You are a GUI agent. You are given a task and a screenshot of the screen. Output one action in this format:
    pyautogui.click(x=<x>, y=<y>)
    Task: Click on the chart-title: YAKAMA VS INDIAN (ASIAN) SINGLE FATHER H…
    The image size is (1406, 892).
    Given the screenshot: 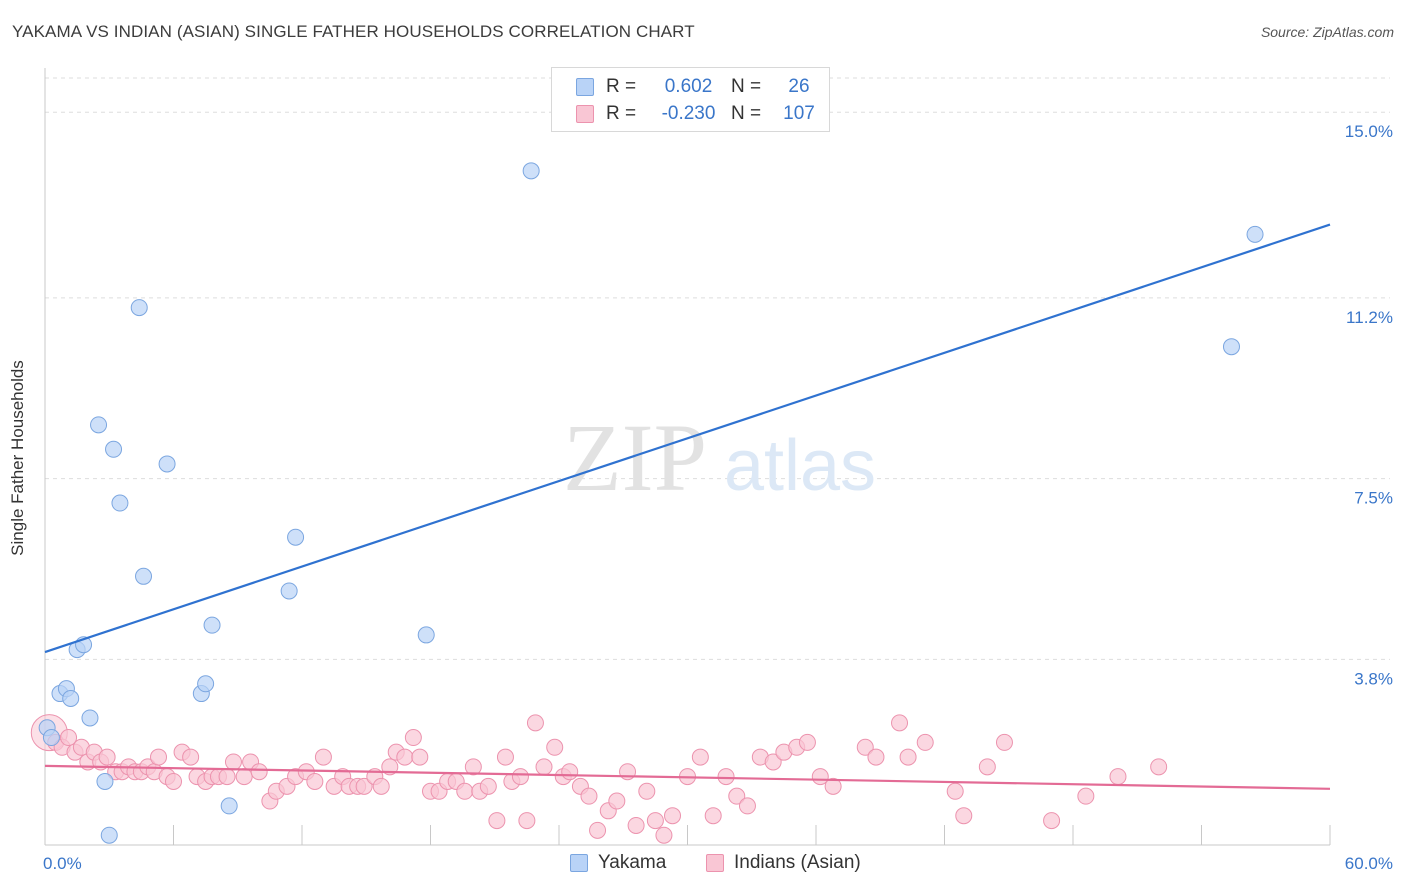 What is the action you would take?
    pyautogui.click(x=353, y=31)
    